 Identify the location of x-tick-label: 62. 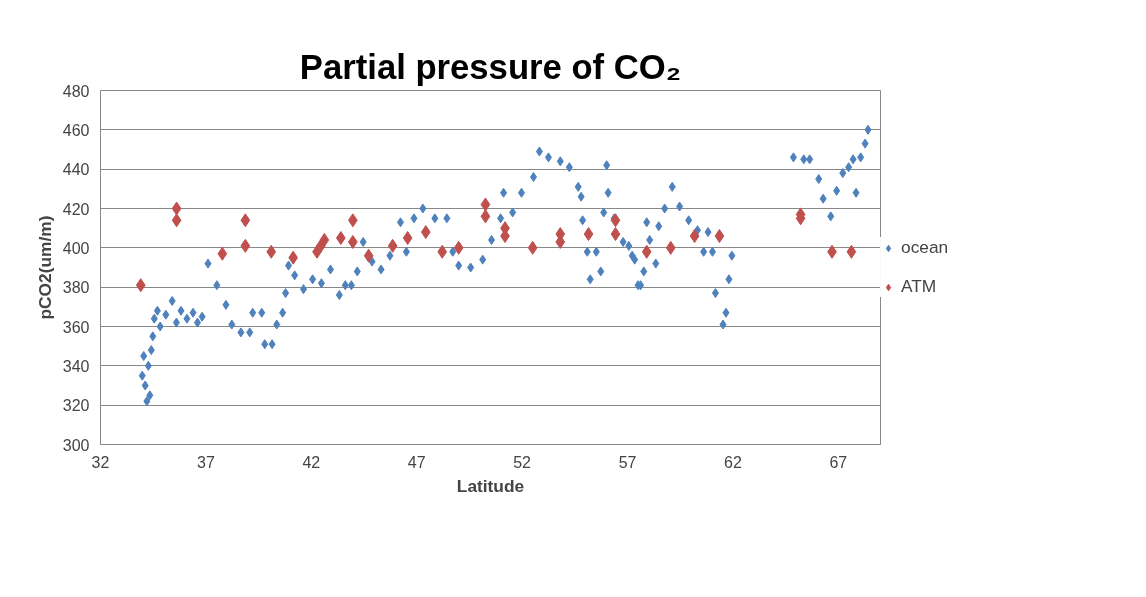
(733, 462).